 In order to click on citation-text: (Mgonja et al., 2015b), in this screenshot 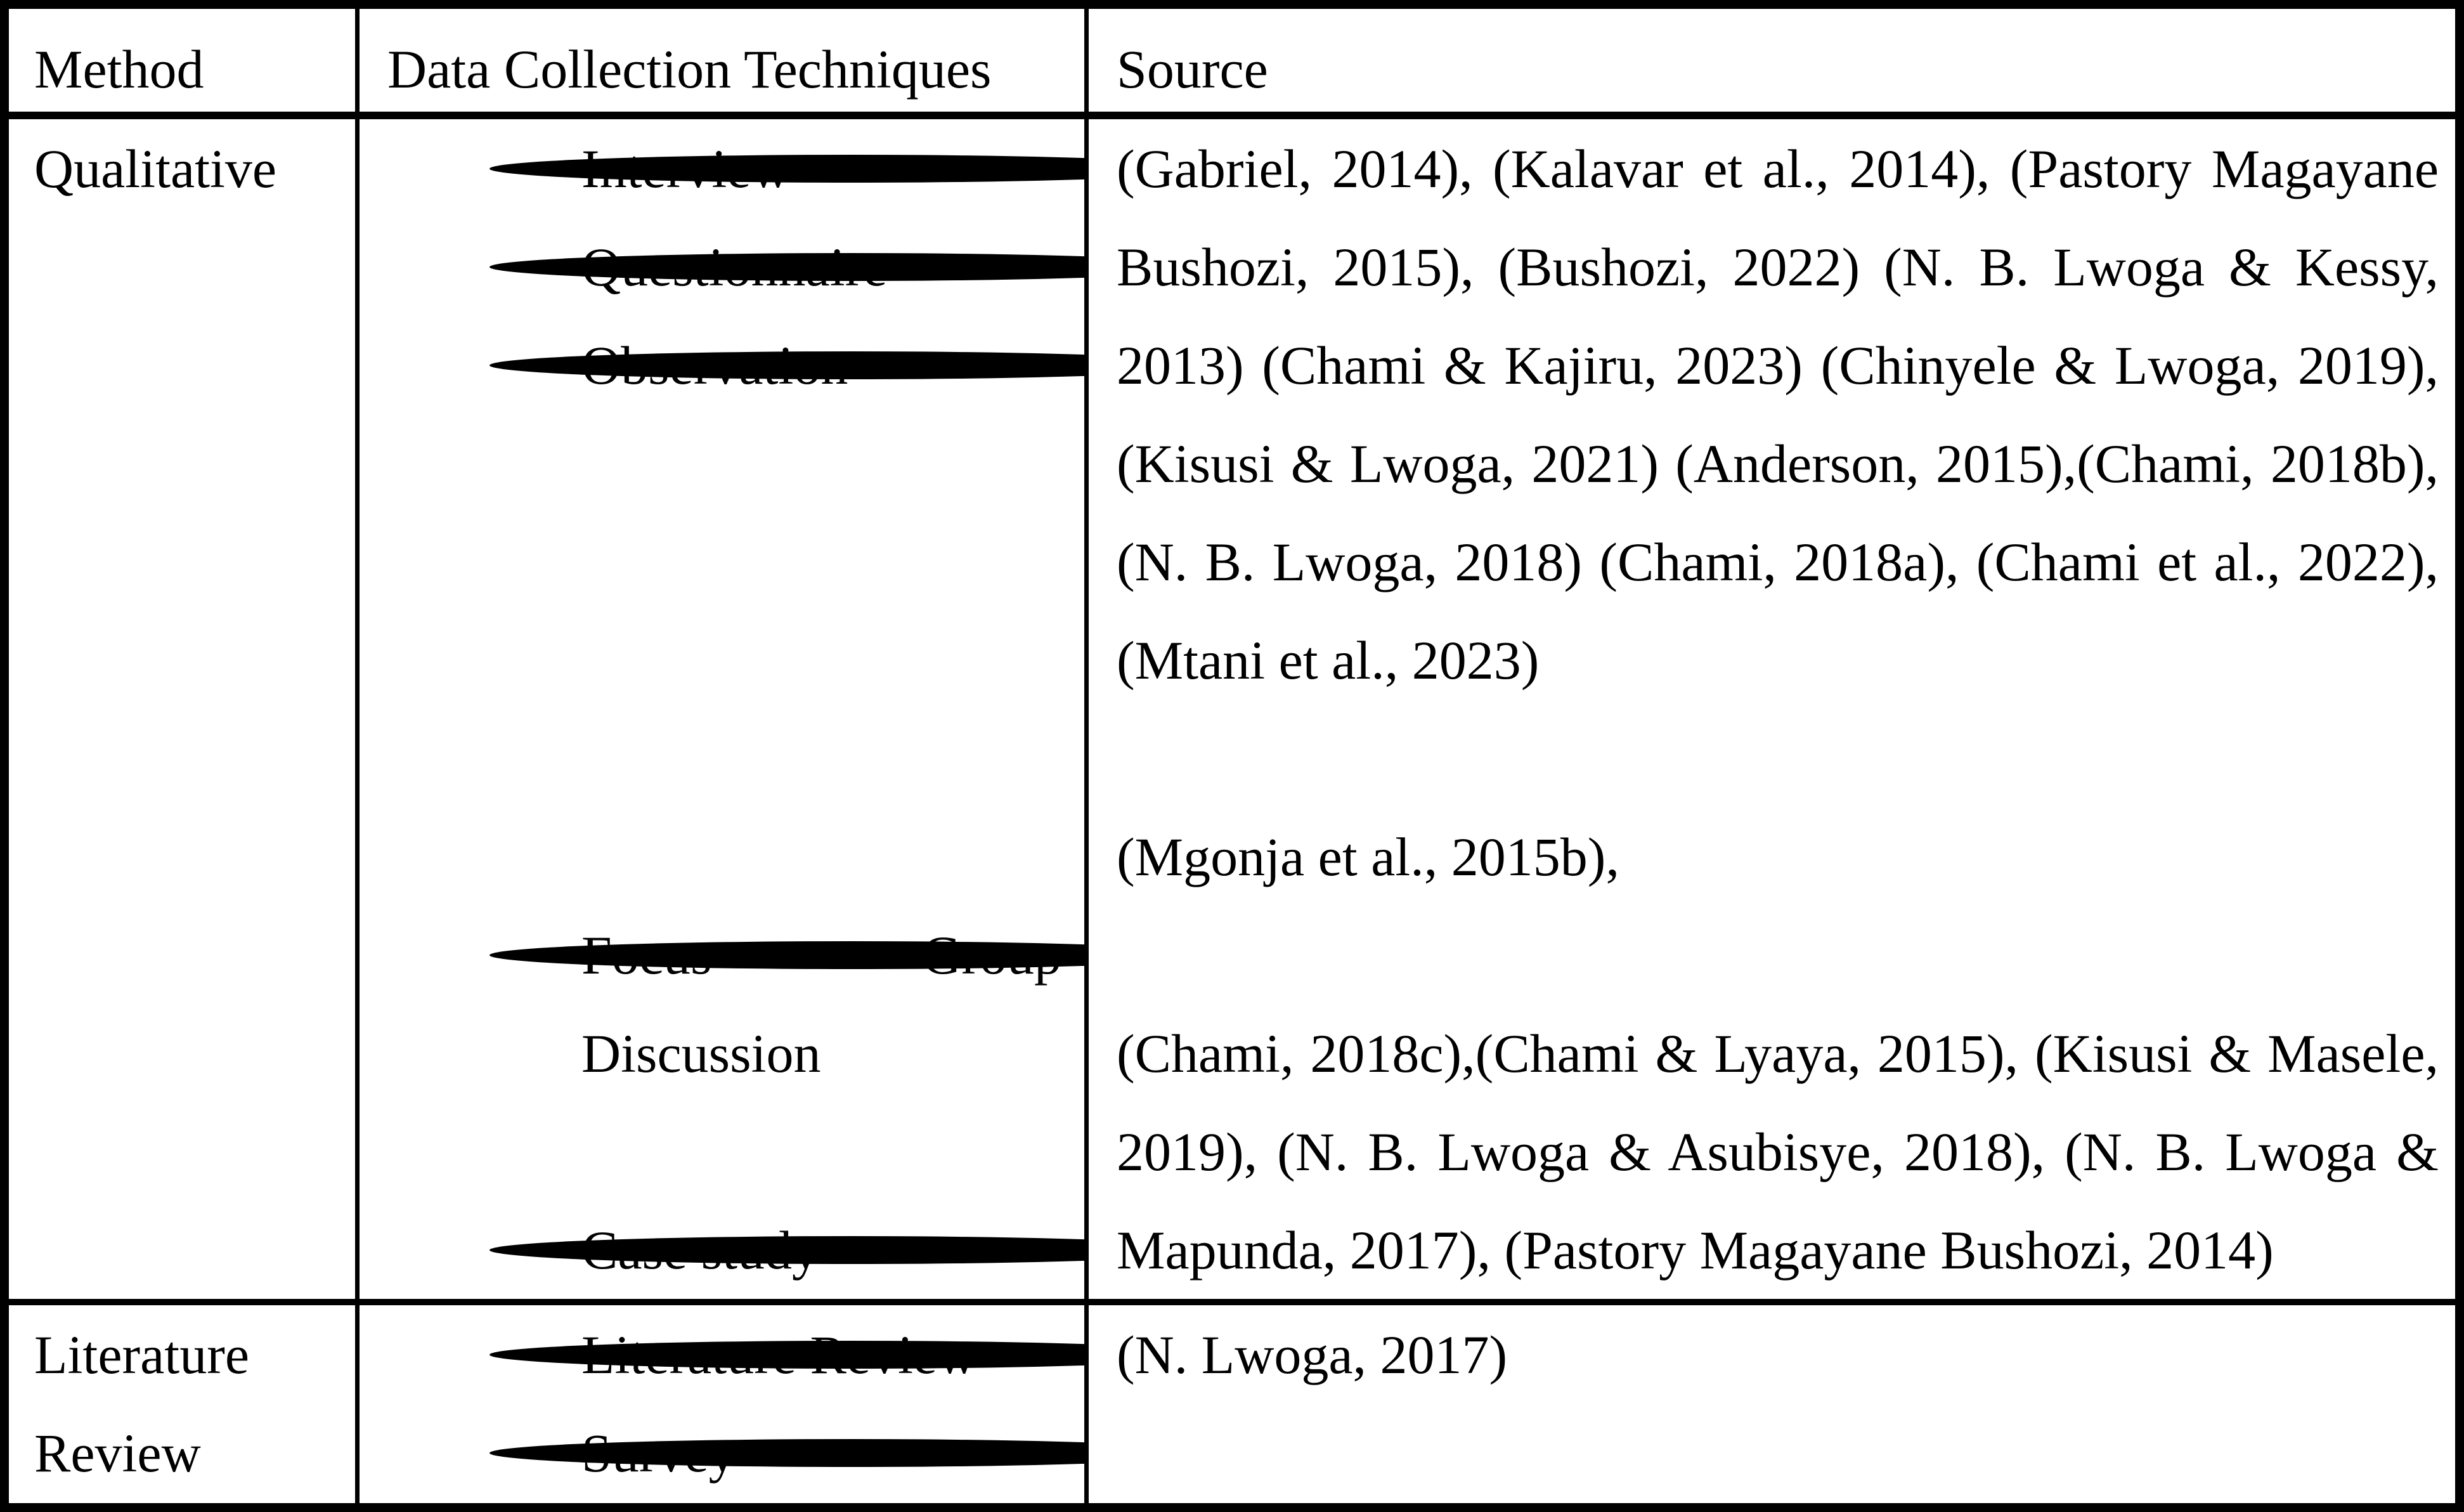, I will do `click(1368, 857)`.